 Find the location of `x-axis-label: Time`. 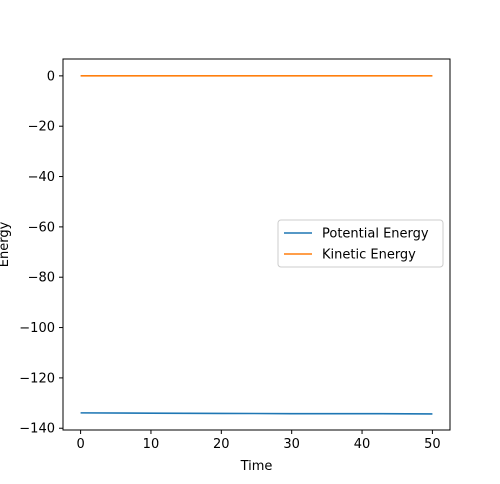

x-axis-label: Time is located at coordinates (256, 466).